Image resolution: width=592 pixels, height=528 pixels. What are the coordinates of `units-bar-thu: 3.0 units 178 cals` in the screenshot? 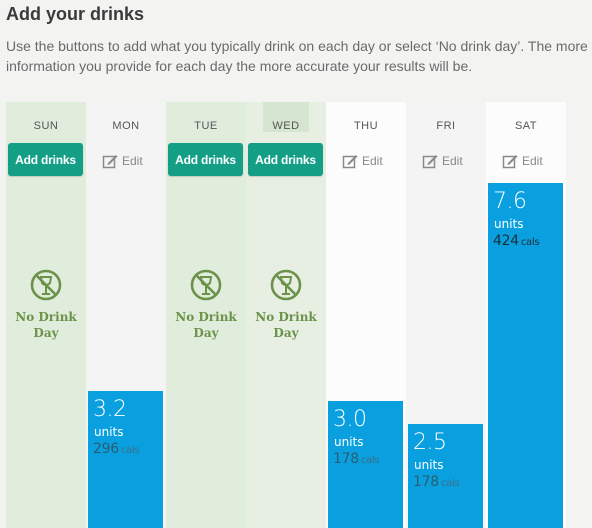 It's located at (365, 464).